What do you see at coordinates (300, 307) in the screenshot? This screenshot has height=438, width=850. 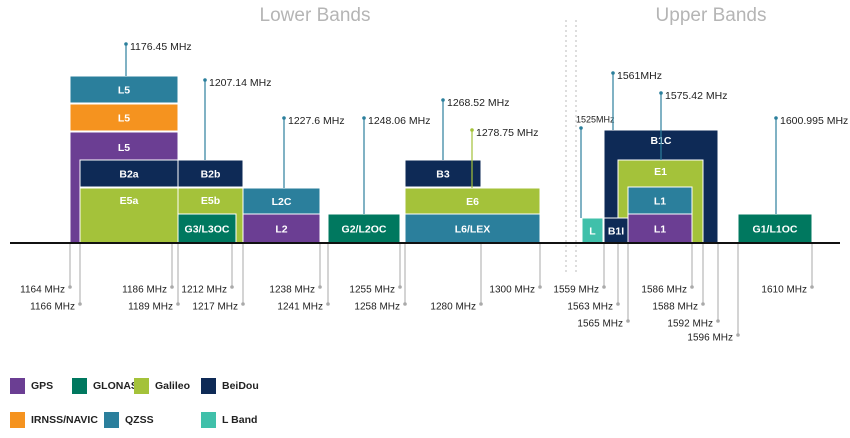 I see `edge-frequency: 1241 MHz` at bounding box center [300, 307].